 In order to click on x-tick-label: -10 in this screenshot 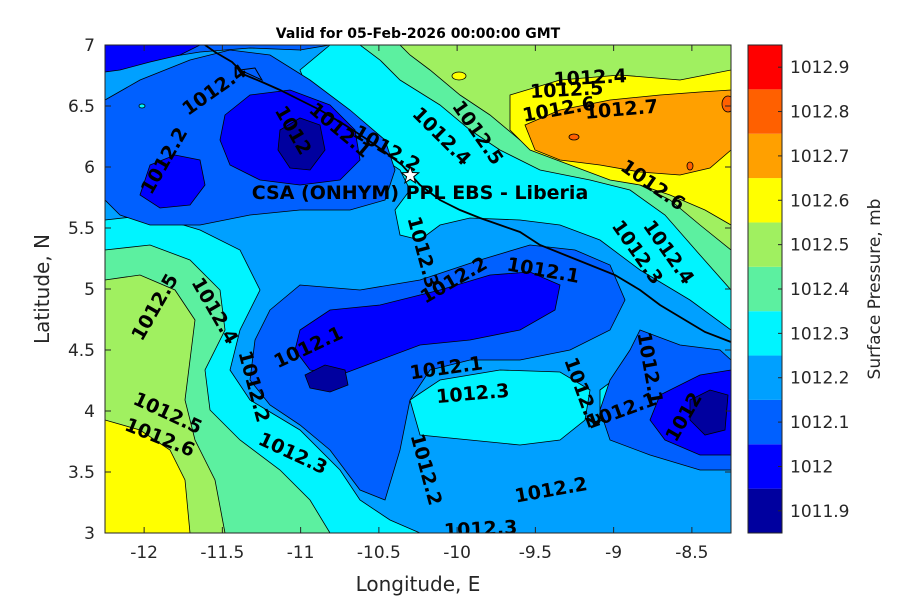, I will do `click(457, 553)`.